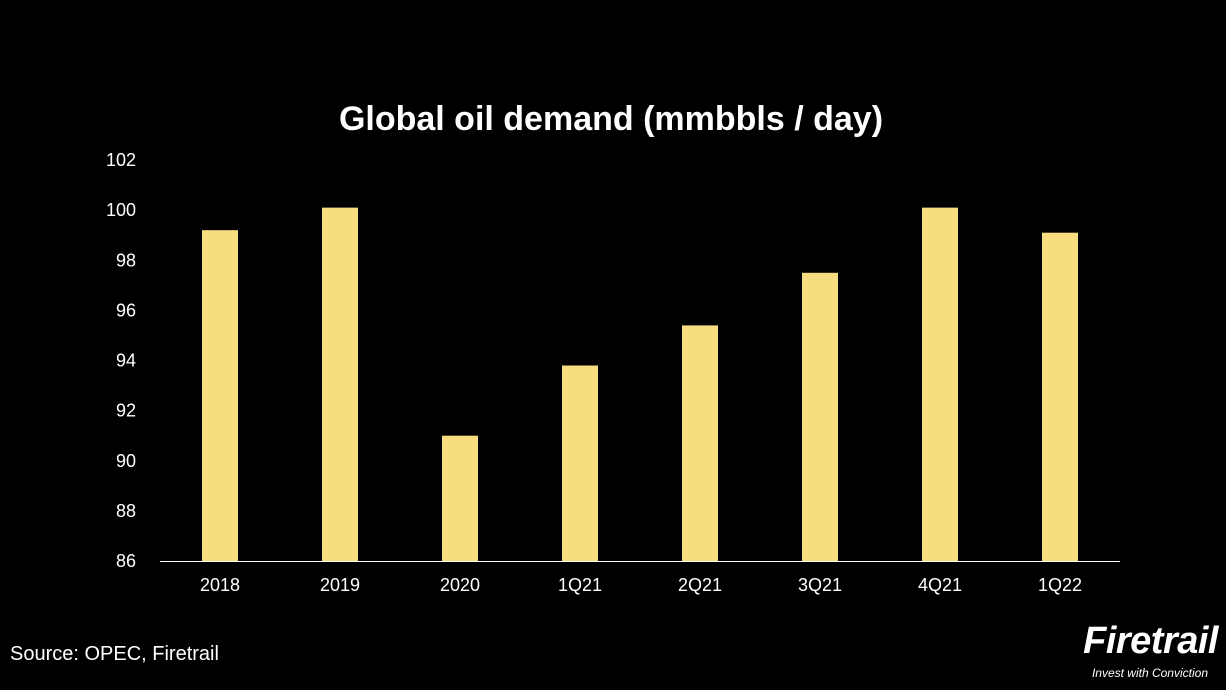 Image resolution: width=1226 pixels, height=690 pixels. I want to click on x-tick-label: 3Q21, so click(820, 585).